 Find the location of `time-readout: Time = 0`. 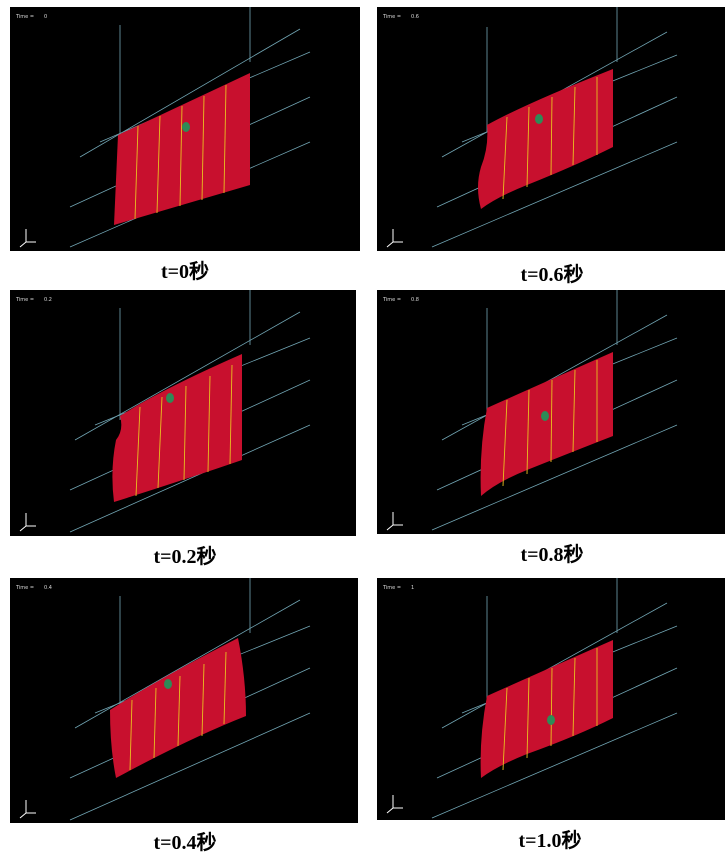

time-readout: Time = 0 is located at coordinates (32, 17).